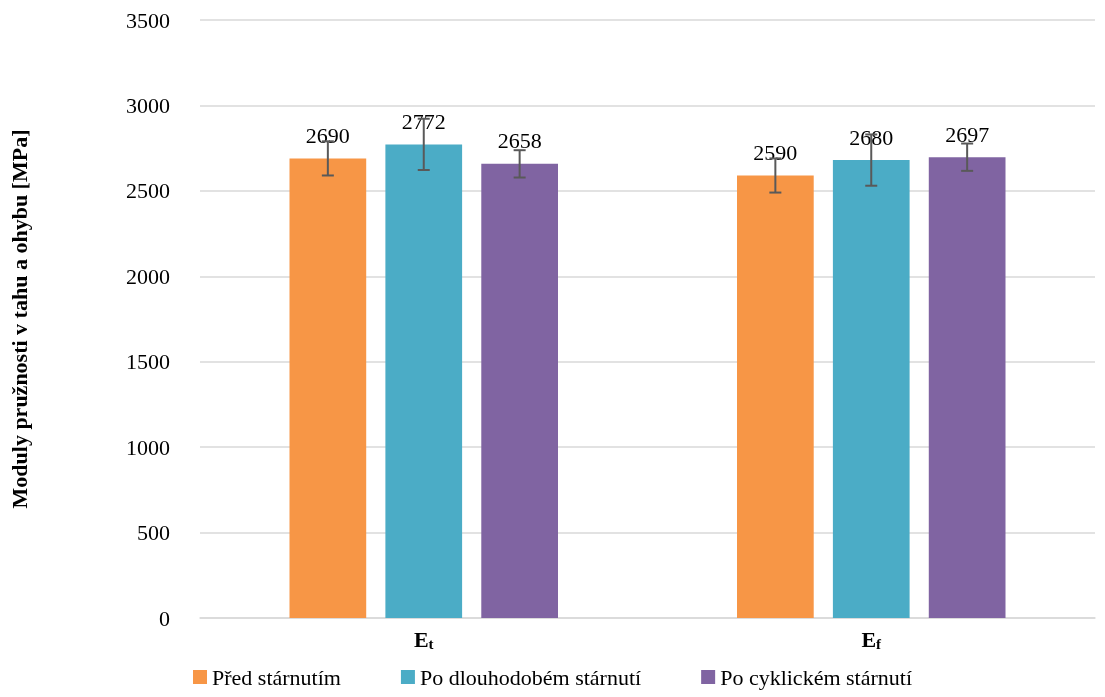 The width and height of the screenshot is (1105, 697). Describe the element at coordinates (148, 191) in the screenshot. I see `y-tick-label: 2500` at that location.